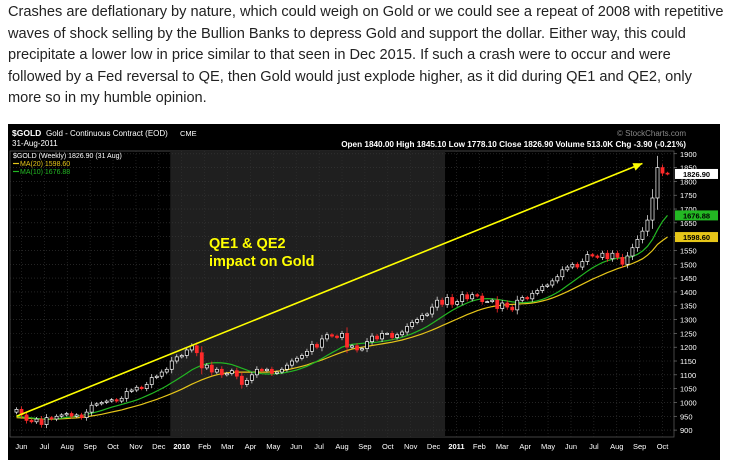  What do you see at coordinates (188, 133) in the screenshot?
I see `chart-exchange: CME` at bounding box center [188, 133].